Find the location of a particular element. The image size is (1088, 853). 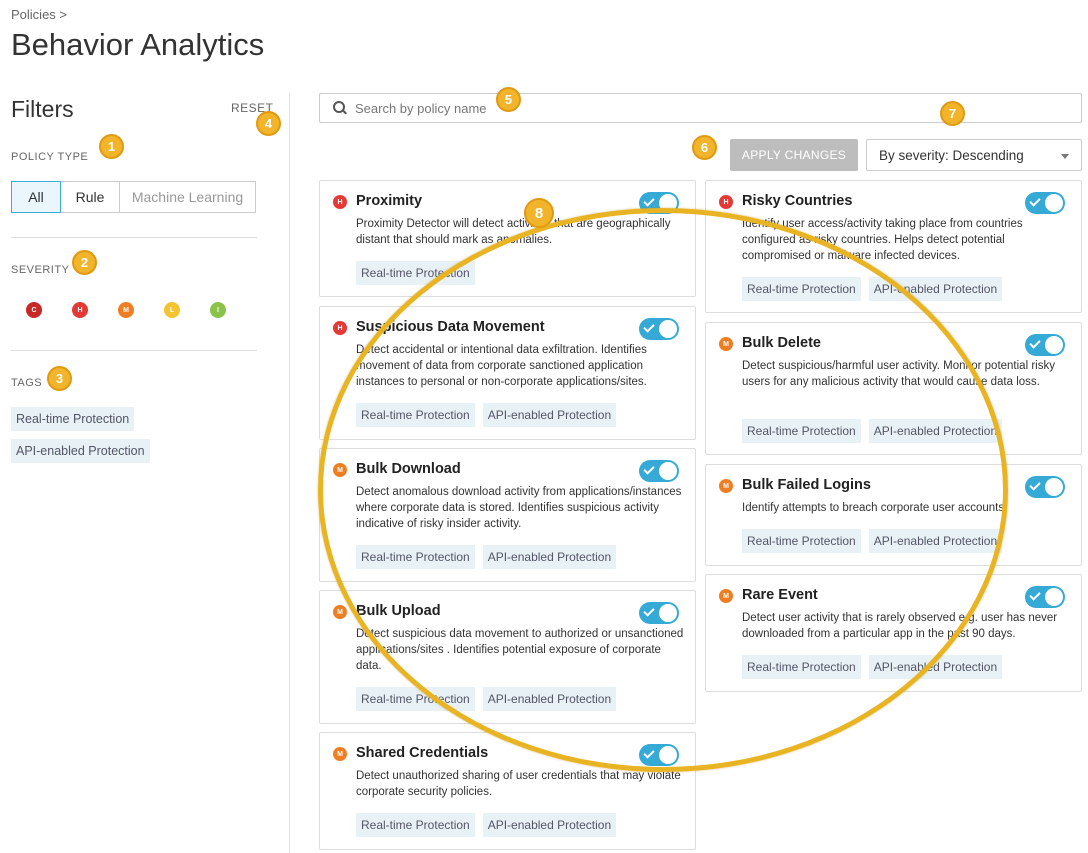

sort-select: By severity: Descending is located at coordinates (974, 155).